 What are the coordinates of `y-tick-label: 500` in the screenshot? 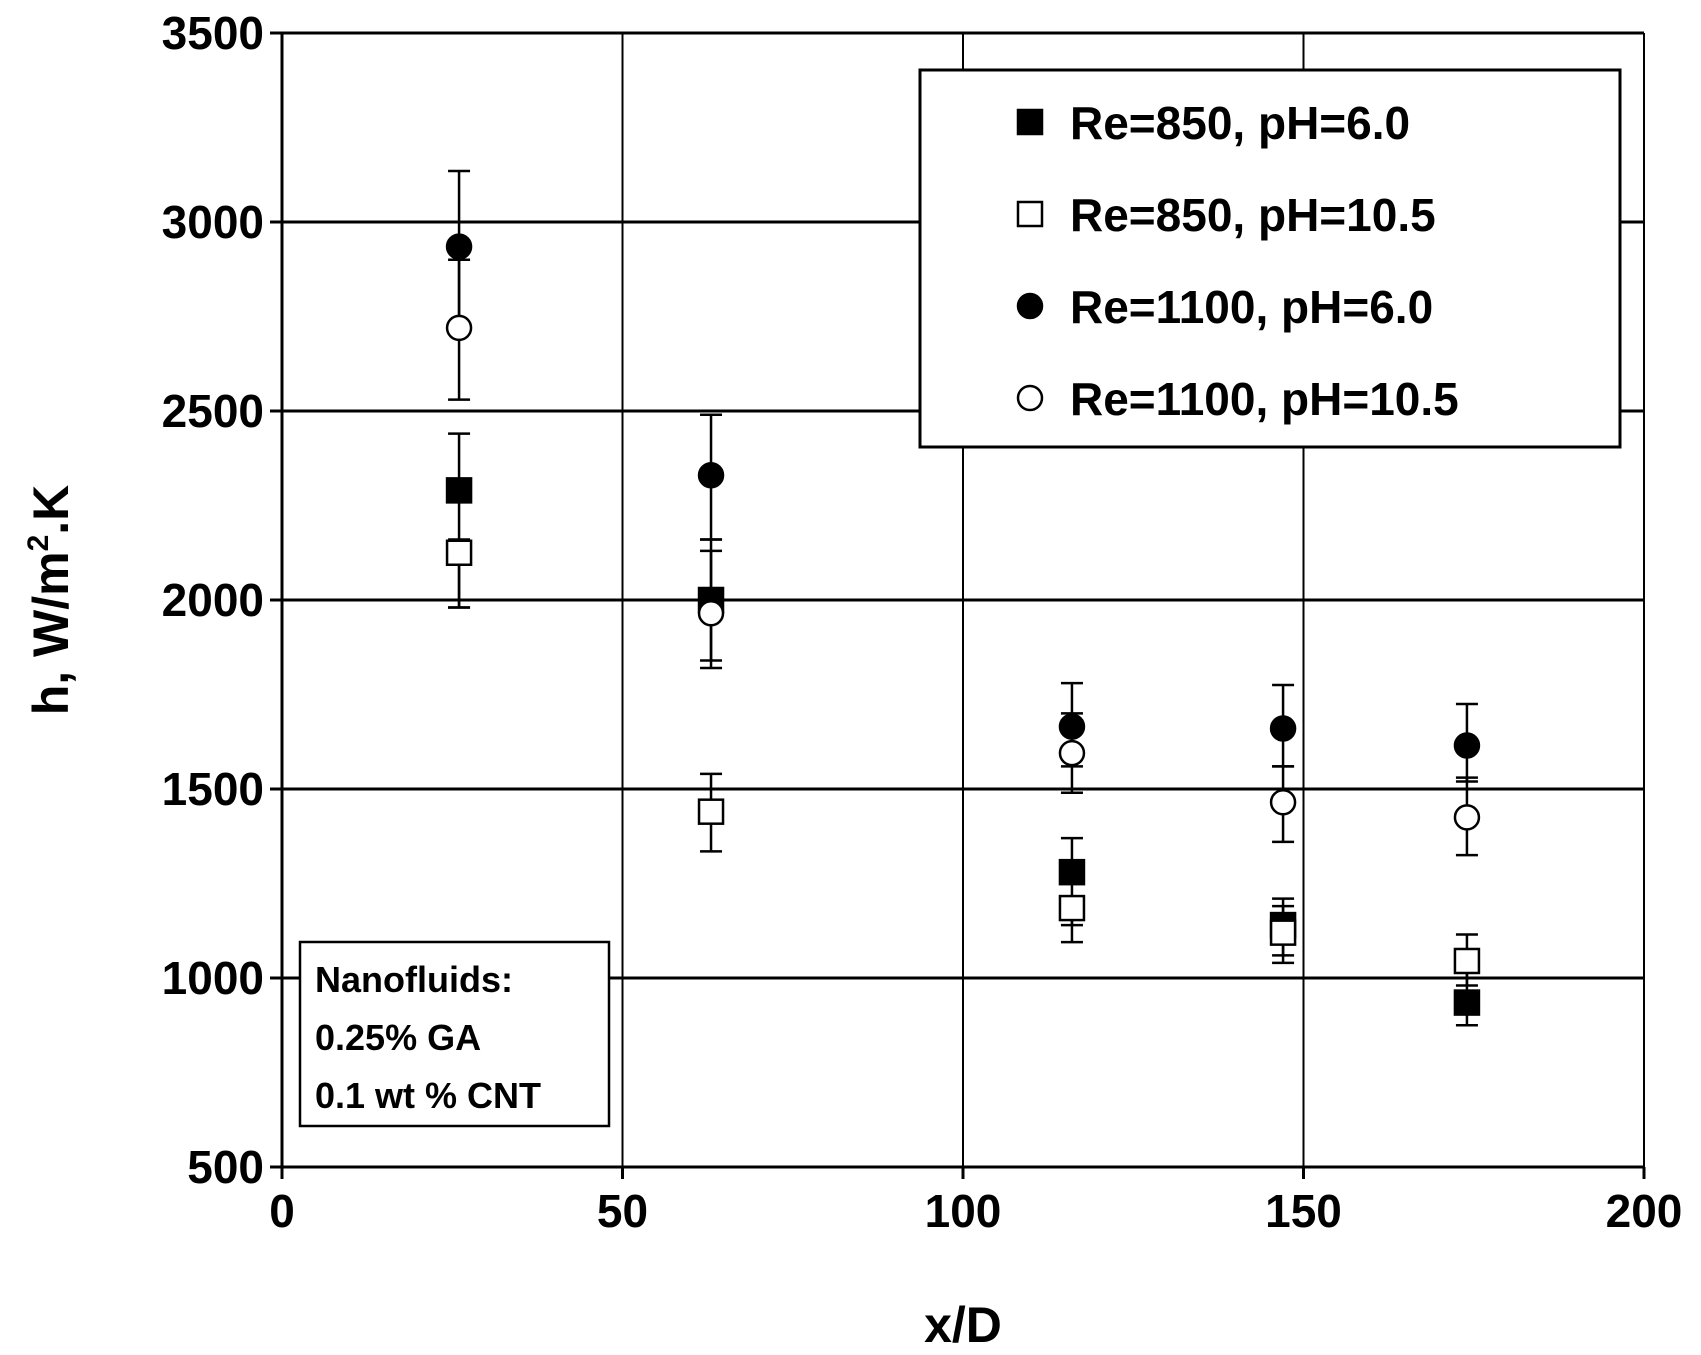 It's located at (225, 1167).